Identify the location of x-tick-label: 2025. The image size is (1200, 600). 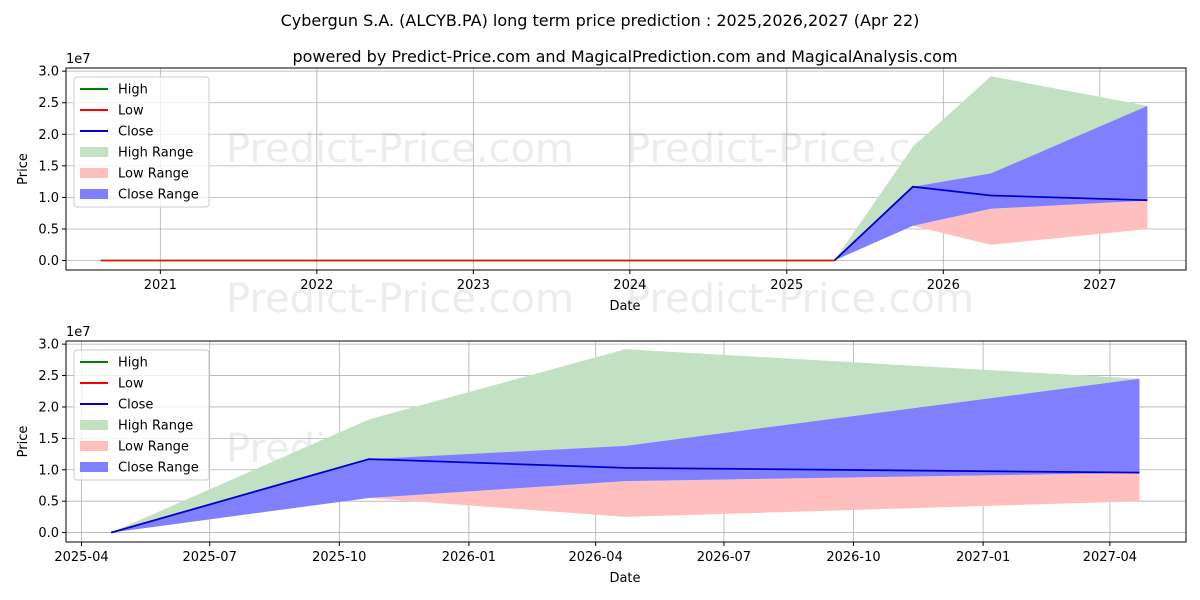
(786, 285).